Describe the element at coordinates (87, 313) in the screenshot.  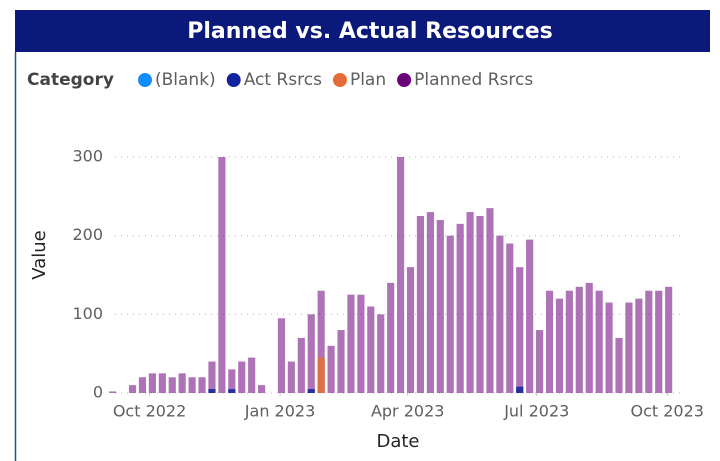
I see `y-tick-label: 100` at that location.